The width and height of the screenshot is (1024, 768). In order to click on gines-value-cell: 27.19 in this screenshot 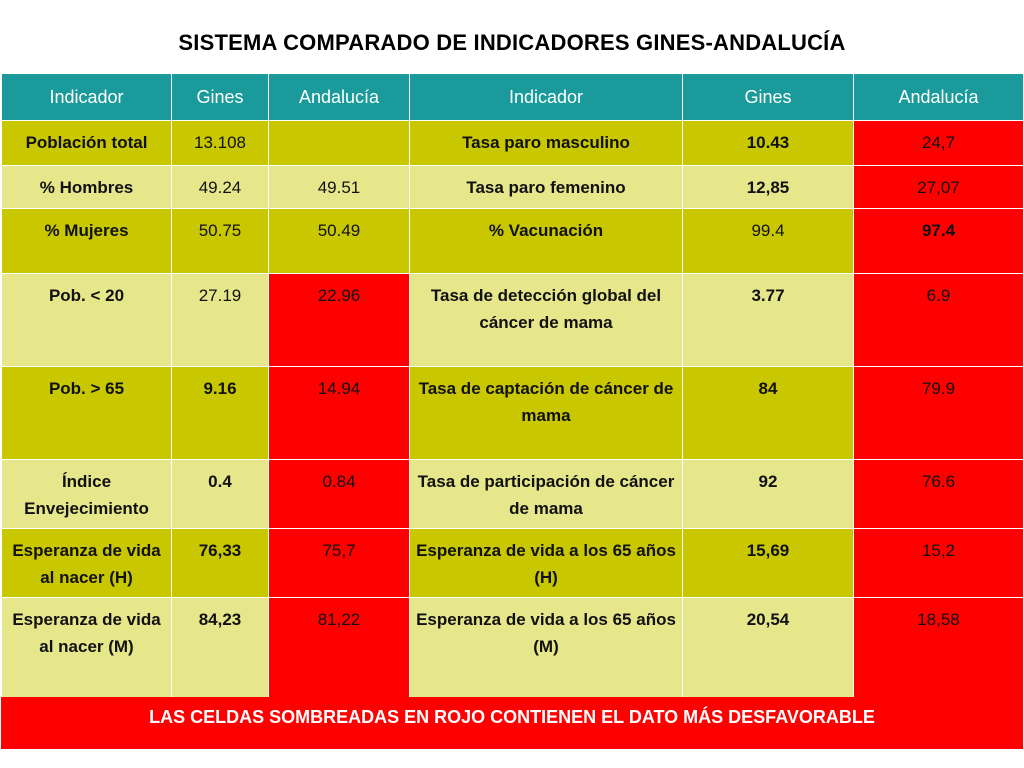, I will do `click(220, 320)`.